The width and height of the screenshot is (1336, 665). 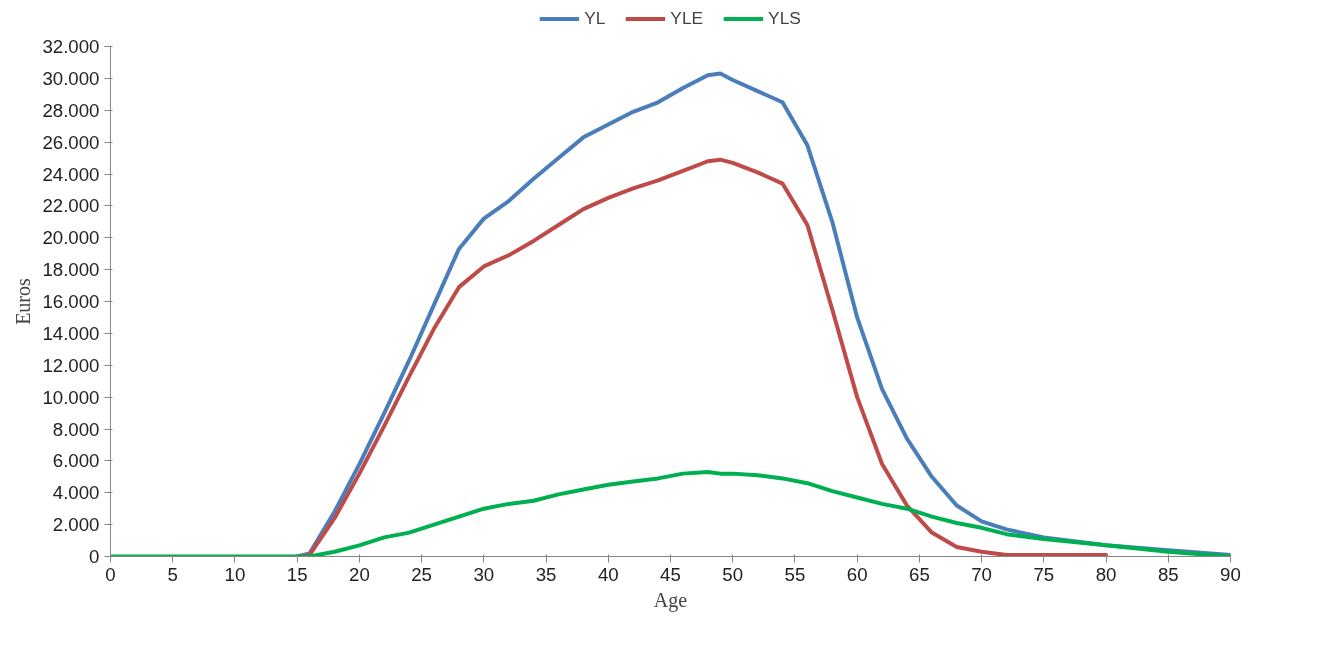 What do you see at coordinates (1044, 574) in the screenshot?
I see `x-tick-label: 75` at bounding box center [1044, 574].